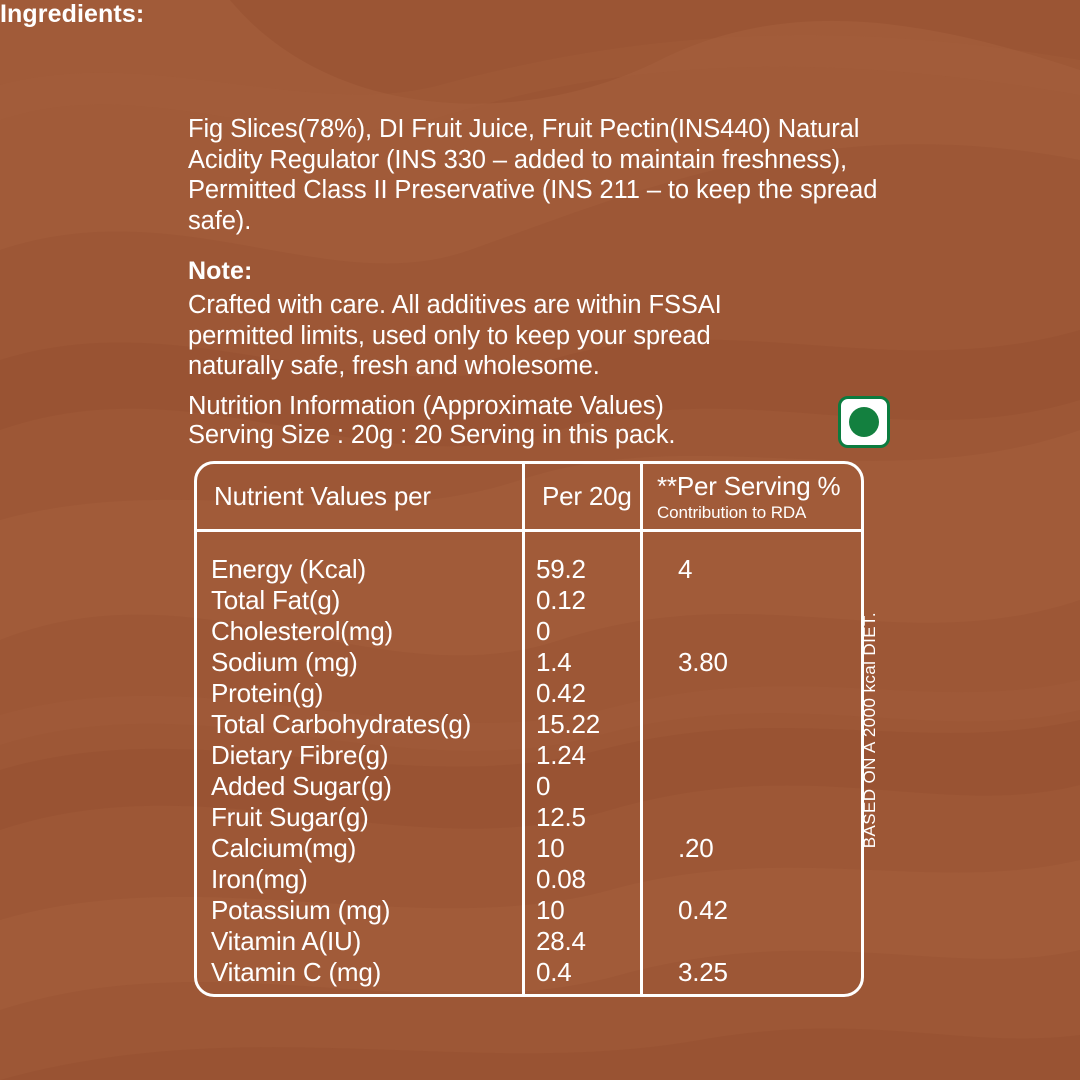 The height and width of the screenshot is (1080, 1080). I want to click on rda-percent-value: 3.25, so click(703, 972).